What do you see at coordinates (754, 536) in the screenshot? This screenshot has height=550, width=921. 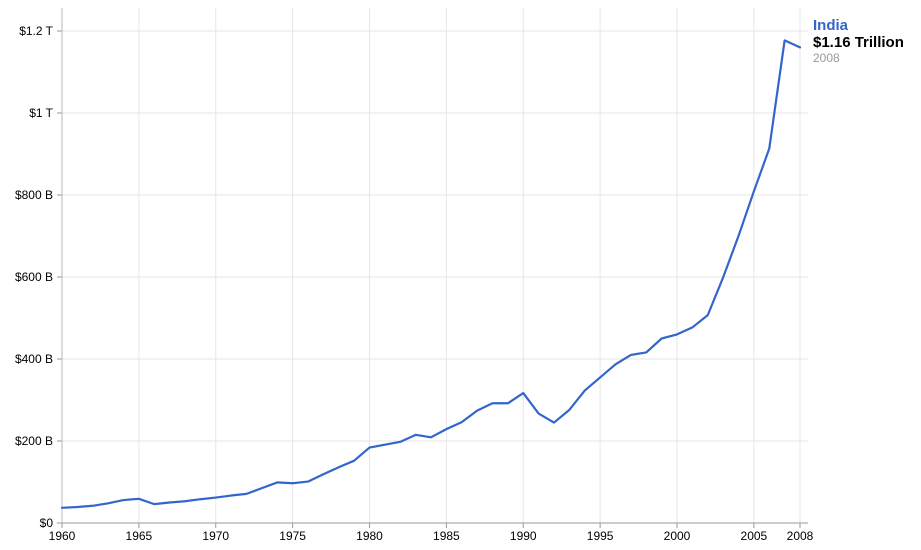 I see `x-tick-label: 2005` at bounding box center [754, 536].